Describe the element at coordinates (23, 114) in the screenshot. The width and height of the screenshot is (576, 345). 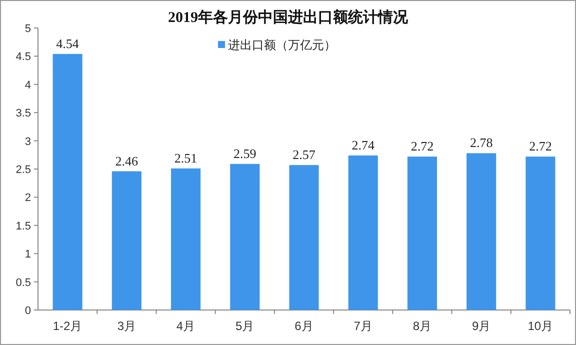
I see `y-tick-label: 3.5` at that location.